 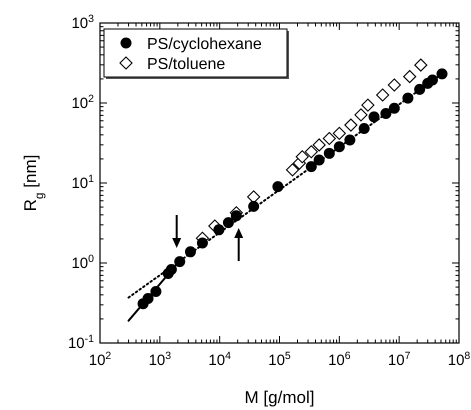 I want to click on y-tick-label: 10$^{1}$, so click(x=82, y=182).